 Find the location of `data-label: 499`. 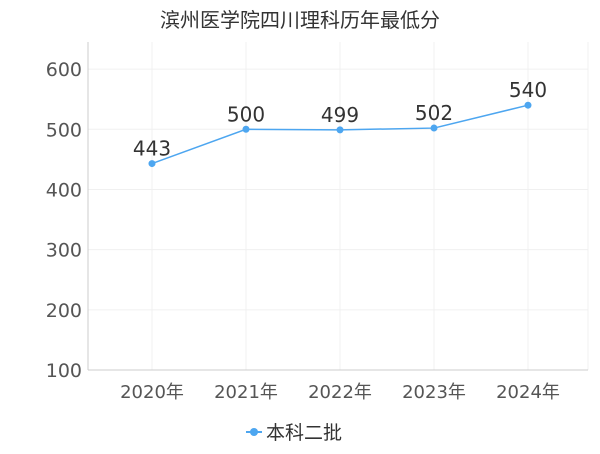

data-label: 499 is located at coordinates (340, 115).